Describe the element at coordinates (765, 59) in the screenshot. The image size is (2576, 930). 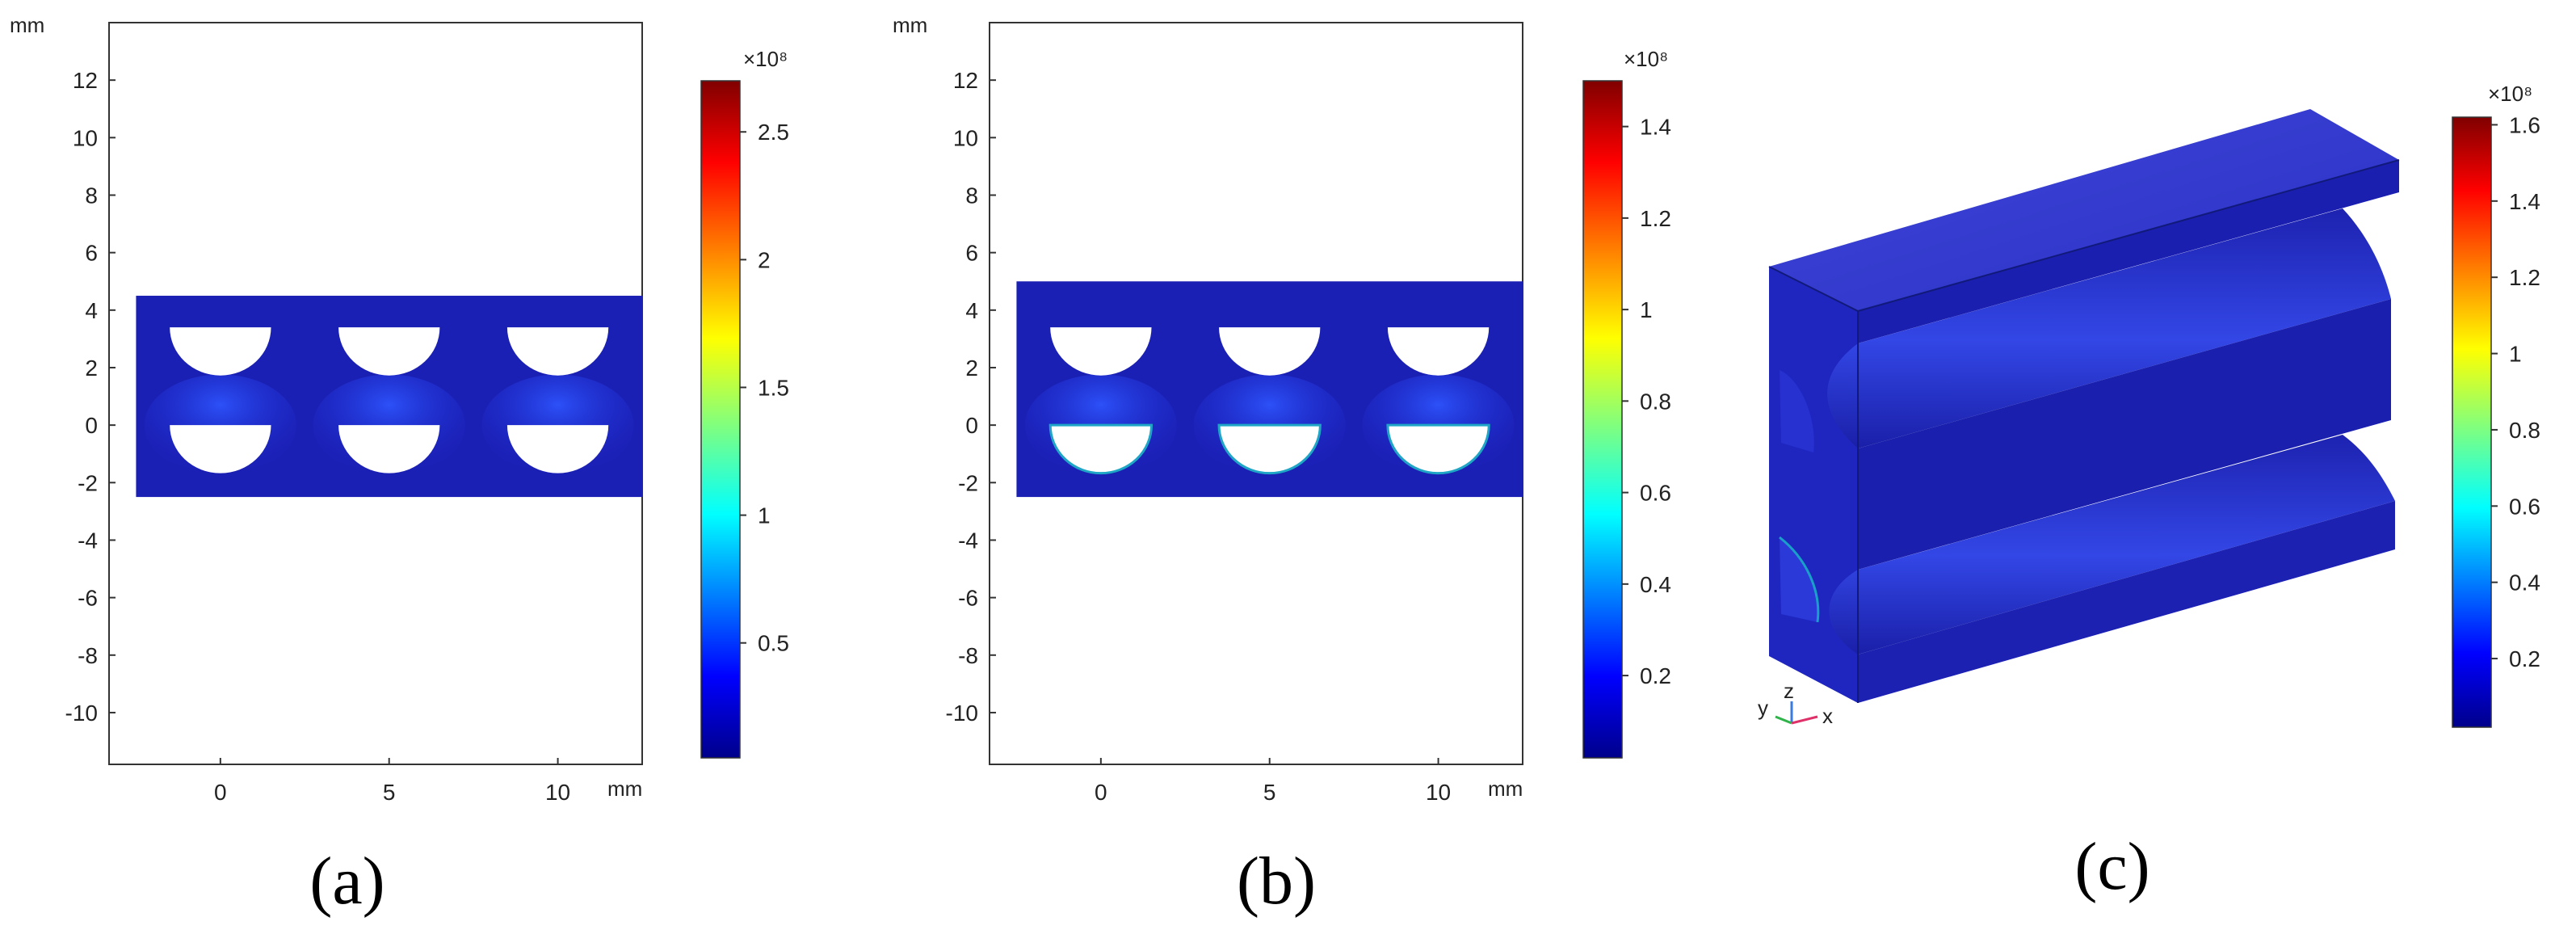
I see `panel-a-colorbar-multiplier: ×10⁸` at that location.